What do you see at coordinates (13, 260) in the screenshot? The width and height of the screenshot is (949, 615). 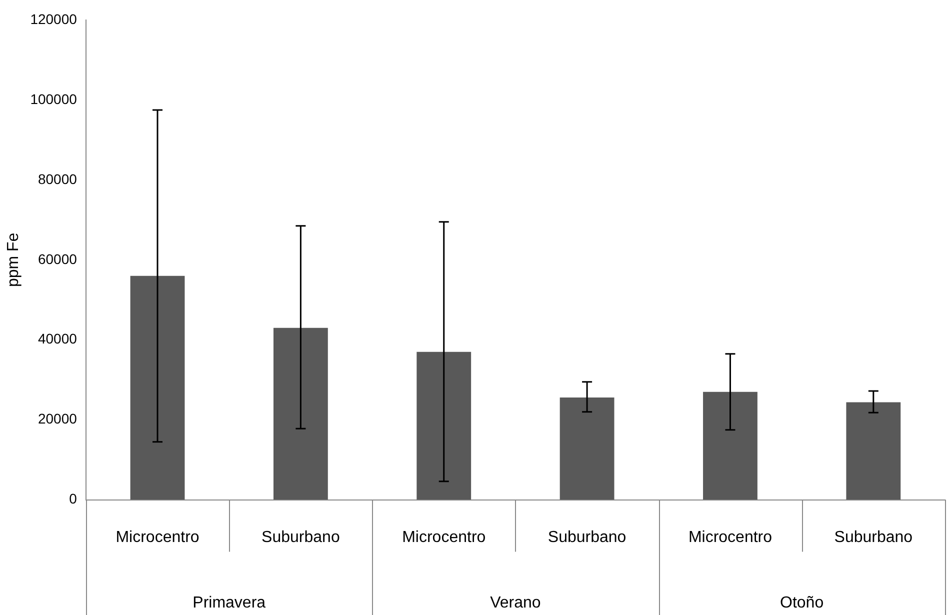 I see `y-axis-title: ppm Fe` at bounding box center [13, 260].